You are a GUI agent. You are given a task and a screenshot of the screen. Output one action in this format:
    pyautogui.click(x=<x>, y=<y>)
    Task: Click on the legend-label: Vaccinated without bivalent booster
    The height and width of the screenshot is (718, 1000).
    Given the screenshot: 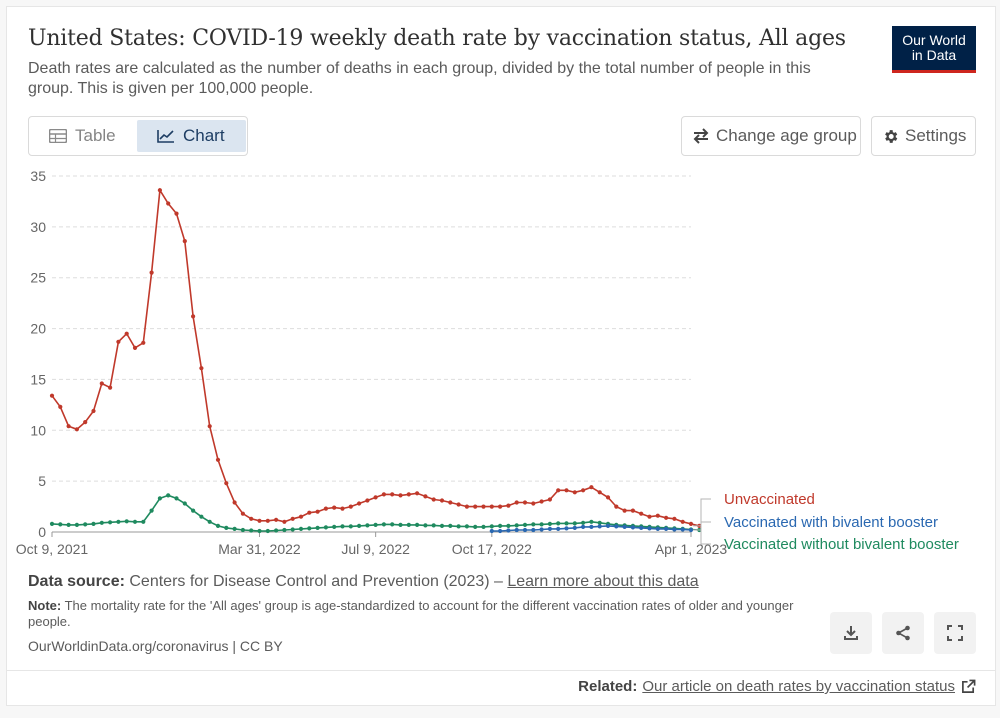 What is the action you would take?
    pyautogui.click(x=841, y=544)
    